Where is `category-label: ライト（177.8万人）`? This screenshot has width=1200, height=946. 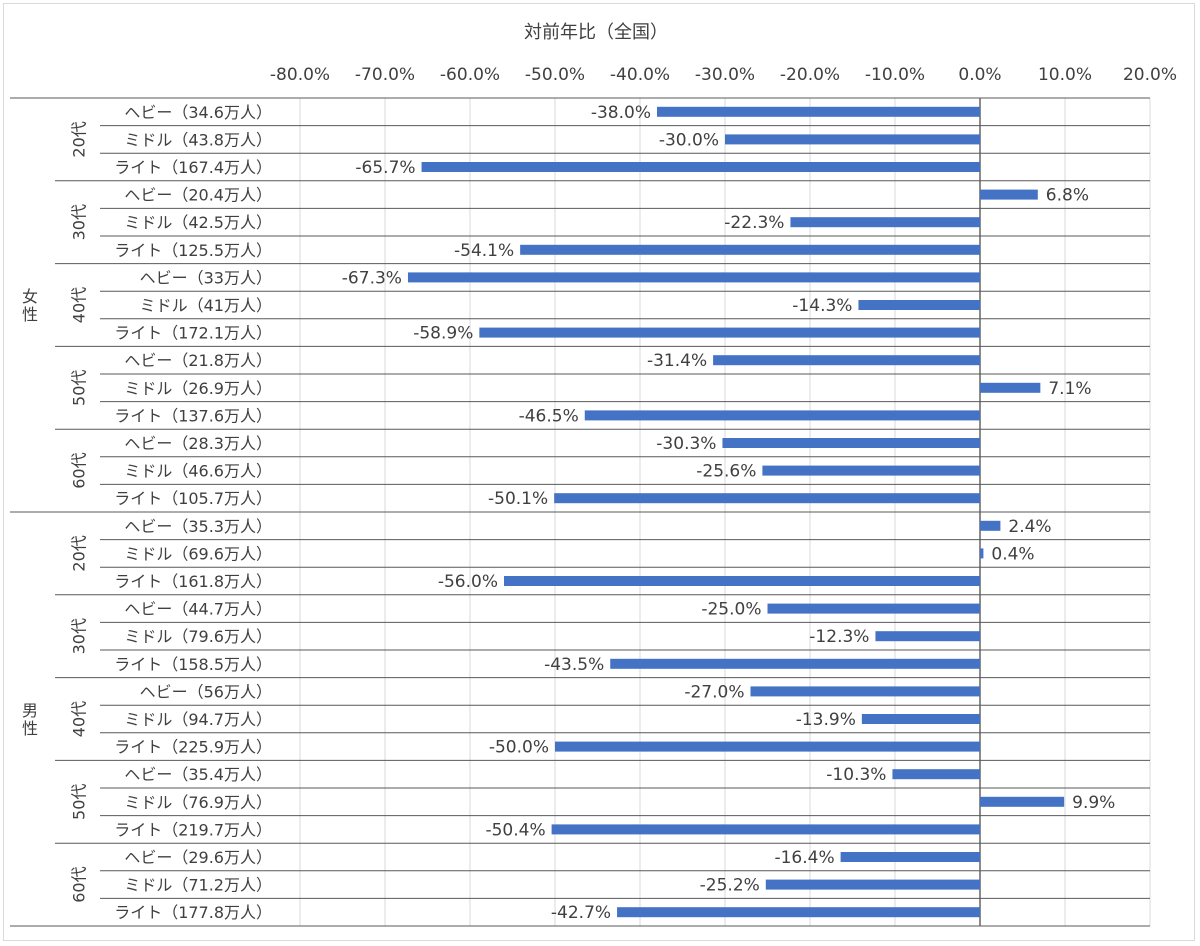 category-label: ライト（177.8万人） is located at coordinates (193, 912).